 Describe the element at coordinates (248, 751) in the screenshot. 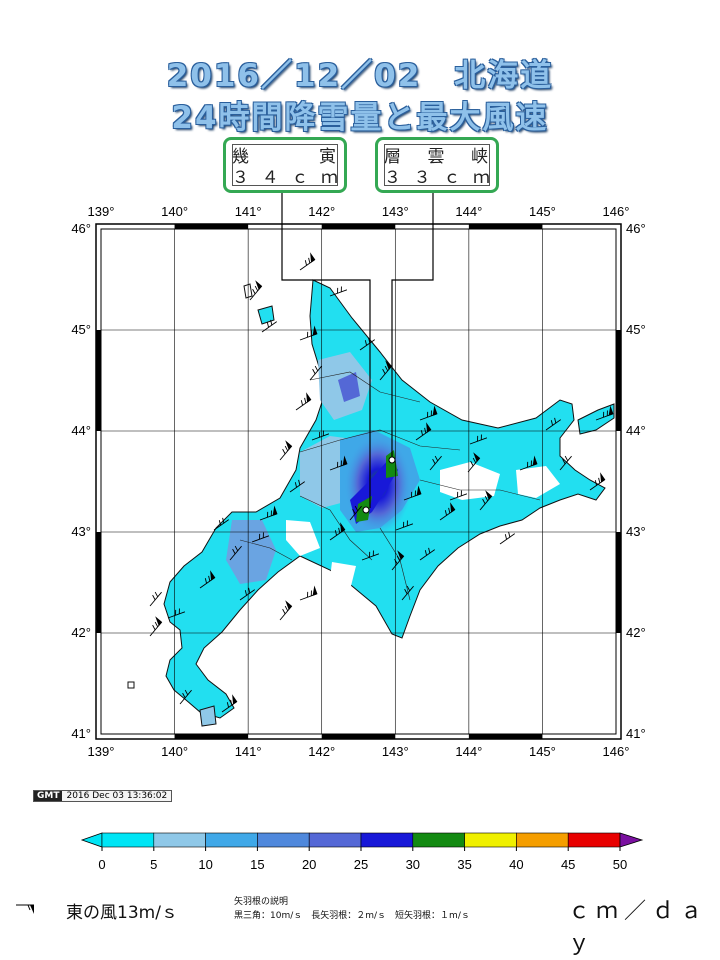

I see `lon-tick-label-bottom: 141°` at that location.